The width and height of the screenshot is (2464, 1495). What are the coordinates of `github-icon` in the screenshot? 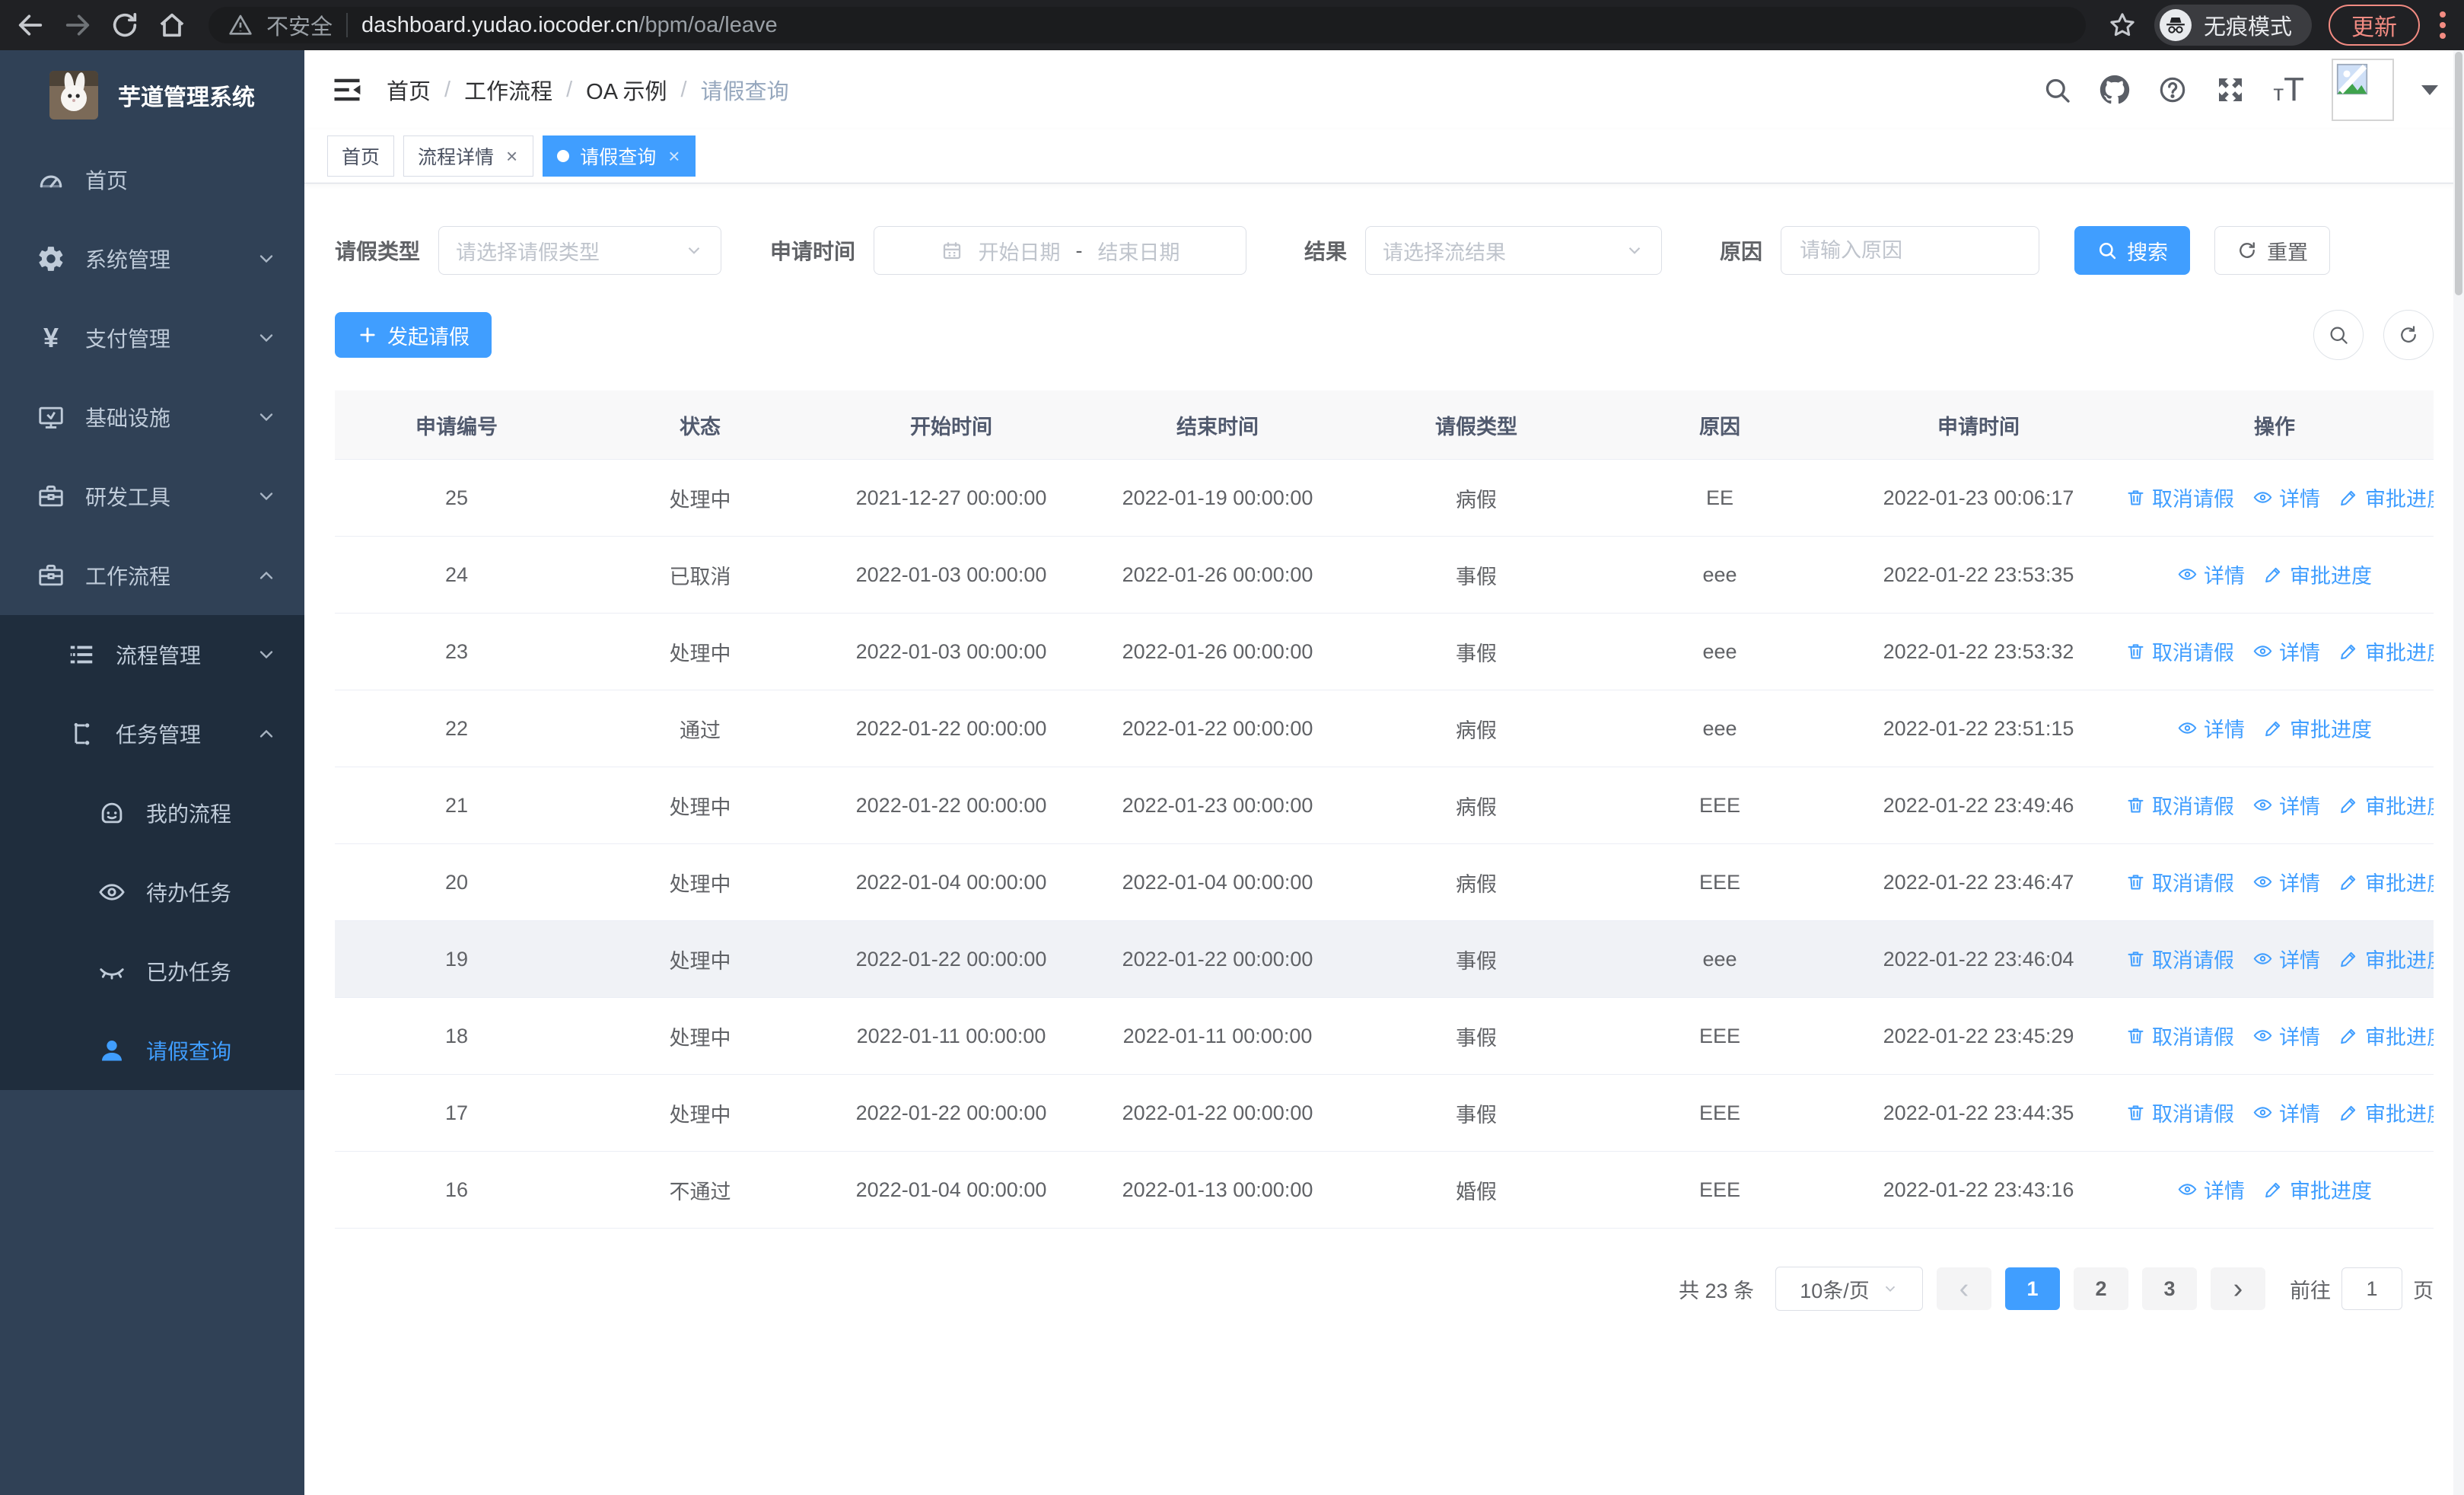 It's located at (2114, 90).